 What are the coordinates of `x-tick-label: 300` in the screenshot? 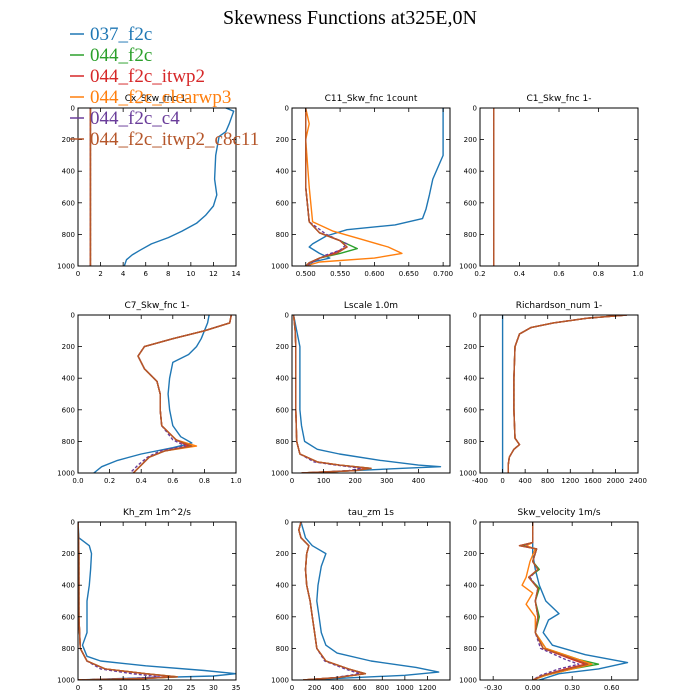 It's located at (386, 481).